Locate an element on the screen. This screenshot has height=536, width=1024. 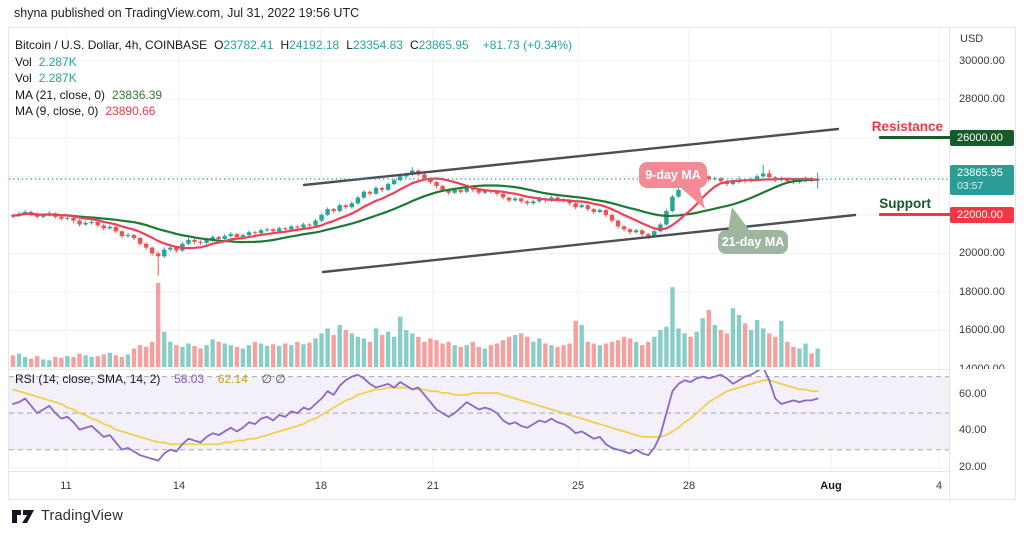
indicator-label: MA (21, close, 0) is located at coordinates (60, 94).